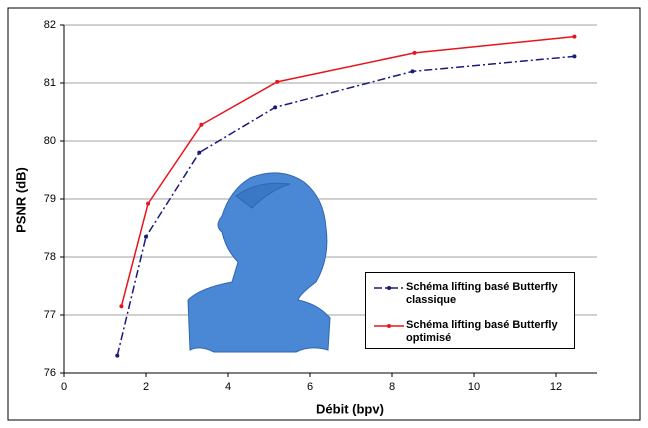 This screenshot has width=648, height=428. What do you see at coordinates (50, 315) in the screenshot?
I see `y-tick-label: 77` at bounding box center [50, 315].